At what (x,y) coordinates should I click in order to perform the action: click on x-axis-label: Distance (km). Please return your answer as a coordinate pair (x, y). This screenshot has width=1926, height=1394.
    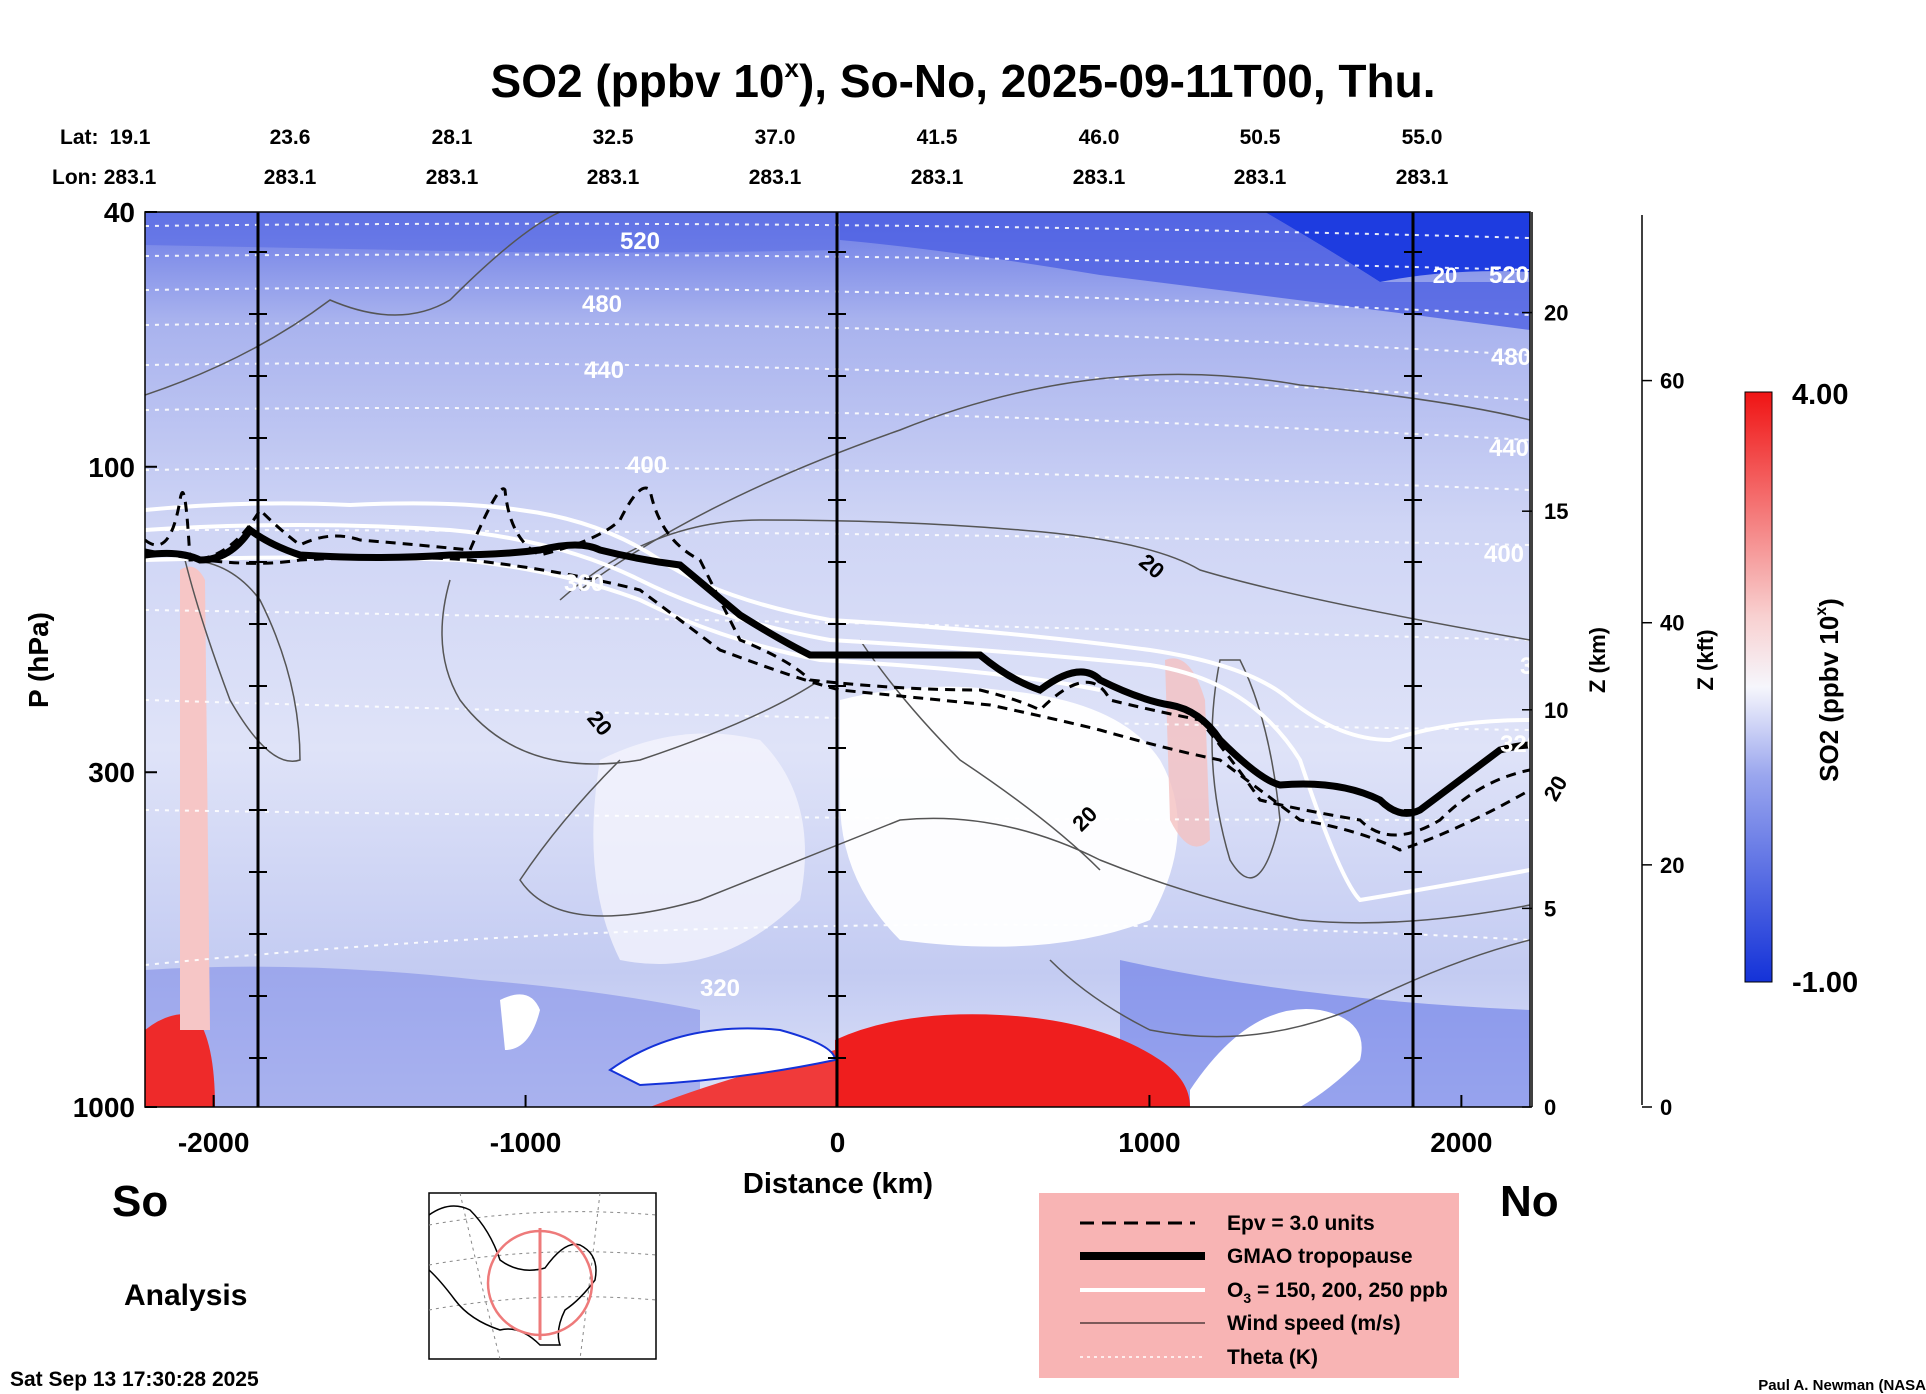
    Looking at the image, I should click on (838, 1184).